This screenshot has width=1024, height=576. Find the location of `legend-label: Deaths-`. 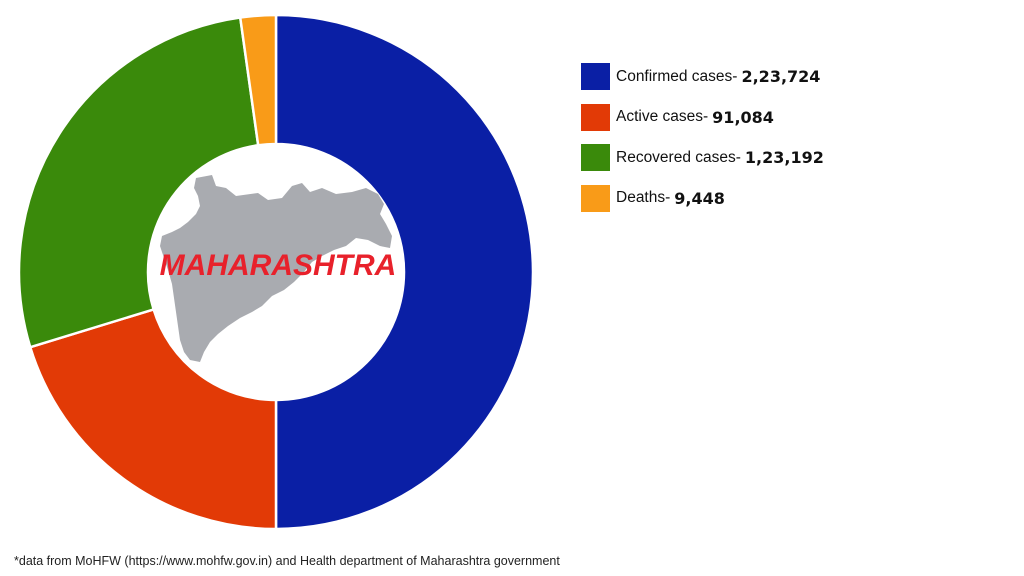

legend-label: Deaths- is located at coordinates (643, 197).